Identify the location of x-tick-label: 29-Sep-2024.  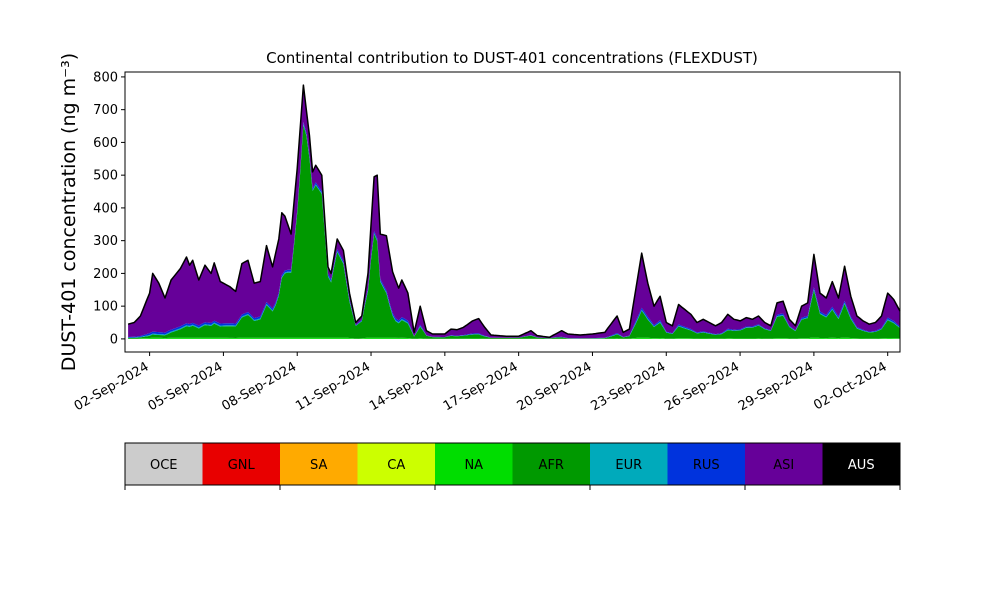
(776, 386).